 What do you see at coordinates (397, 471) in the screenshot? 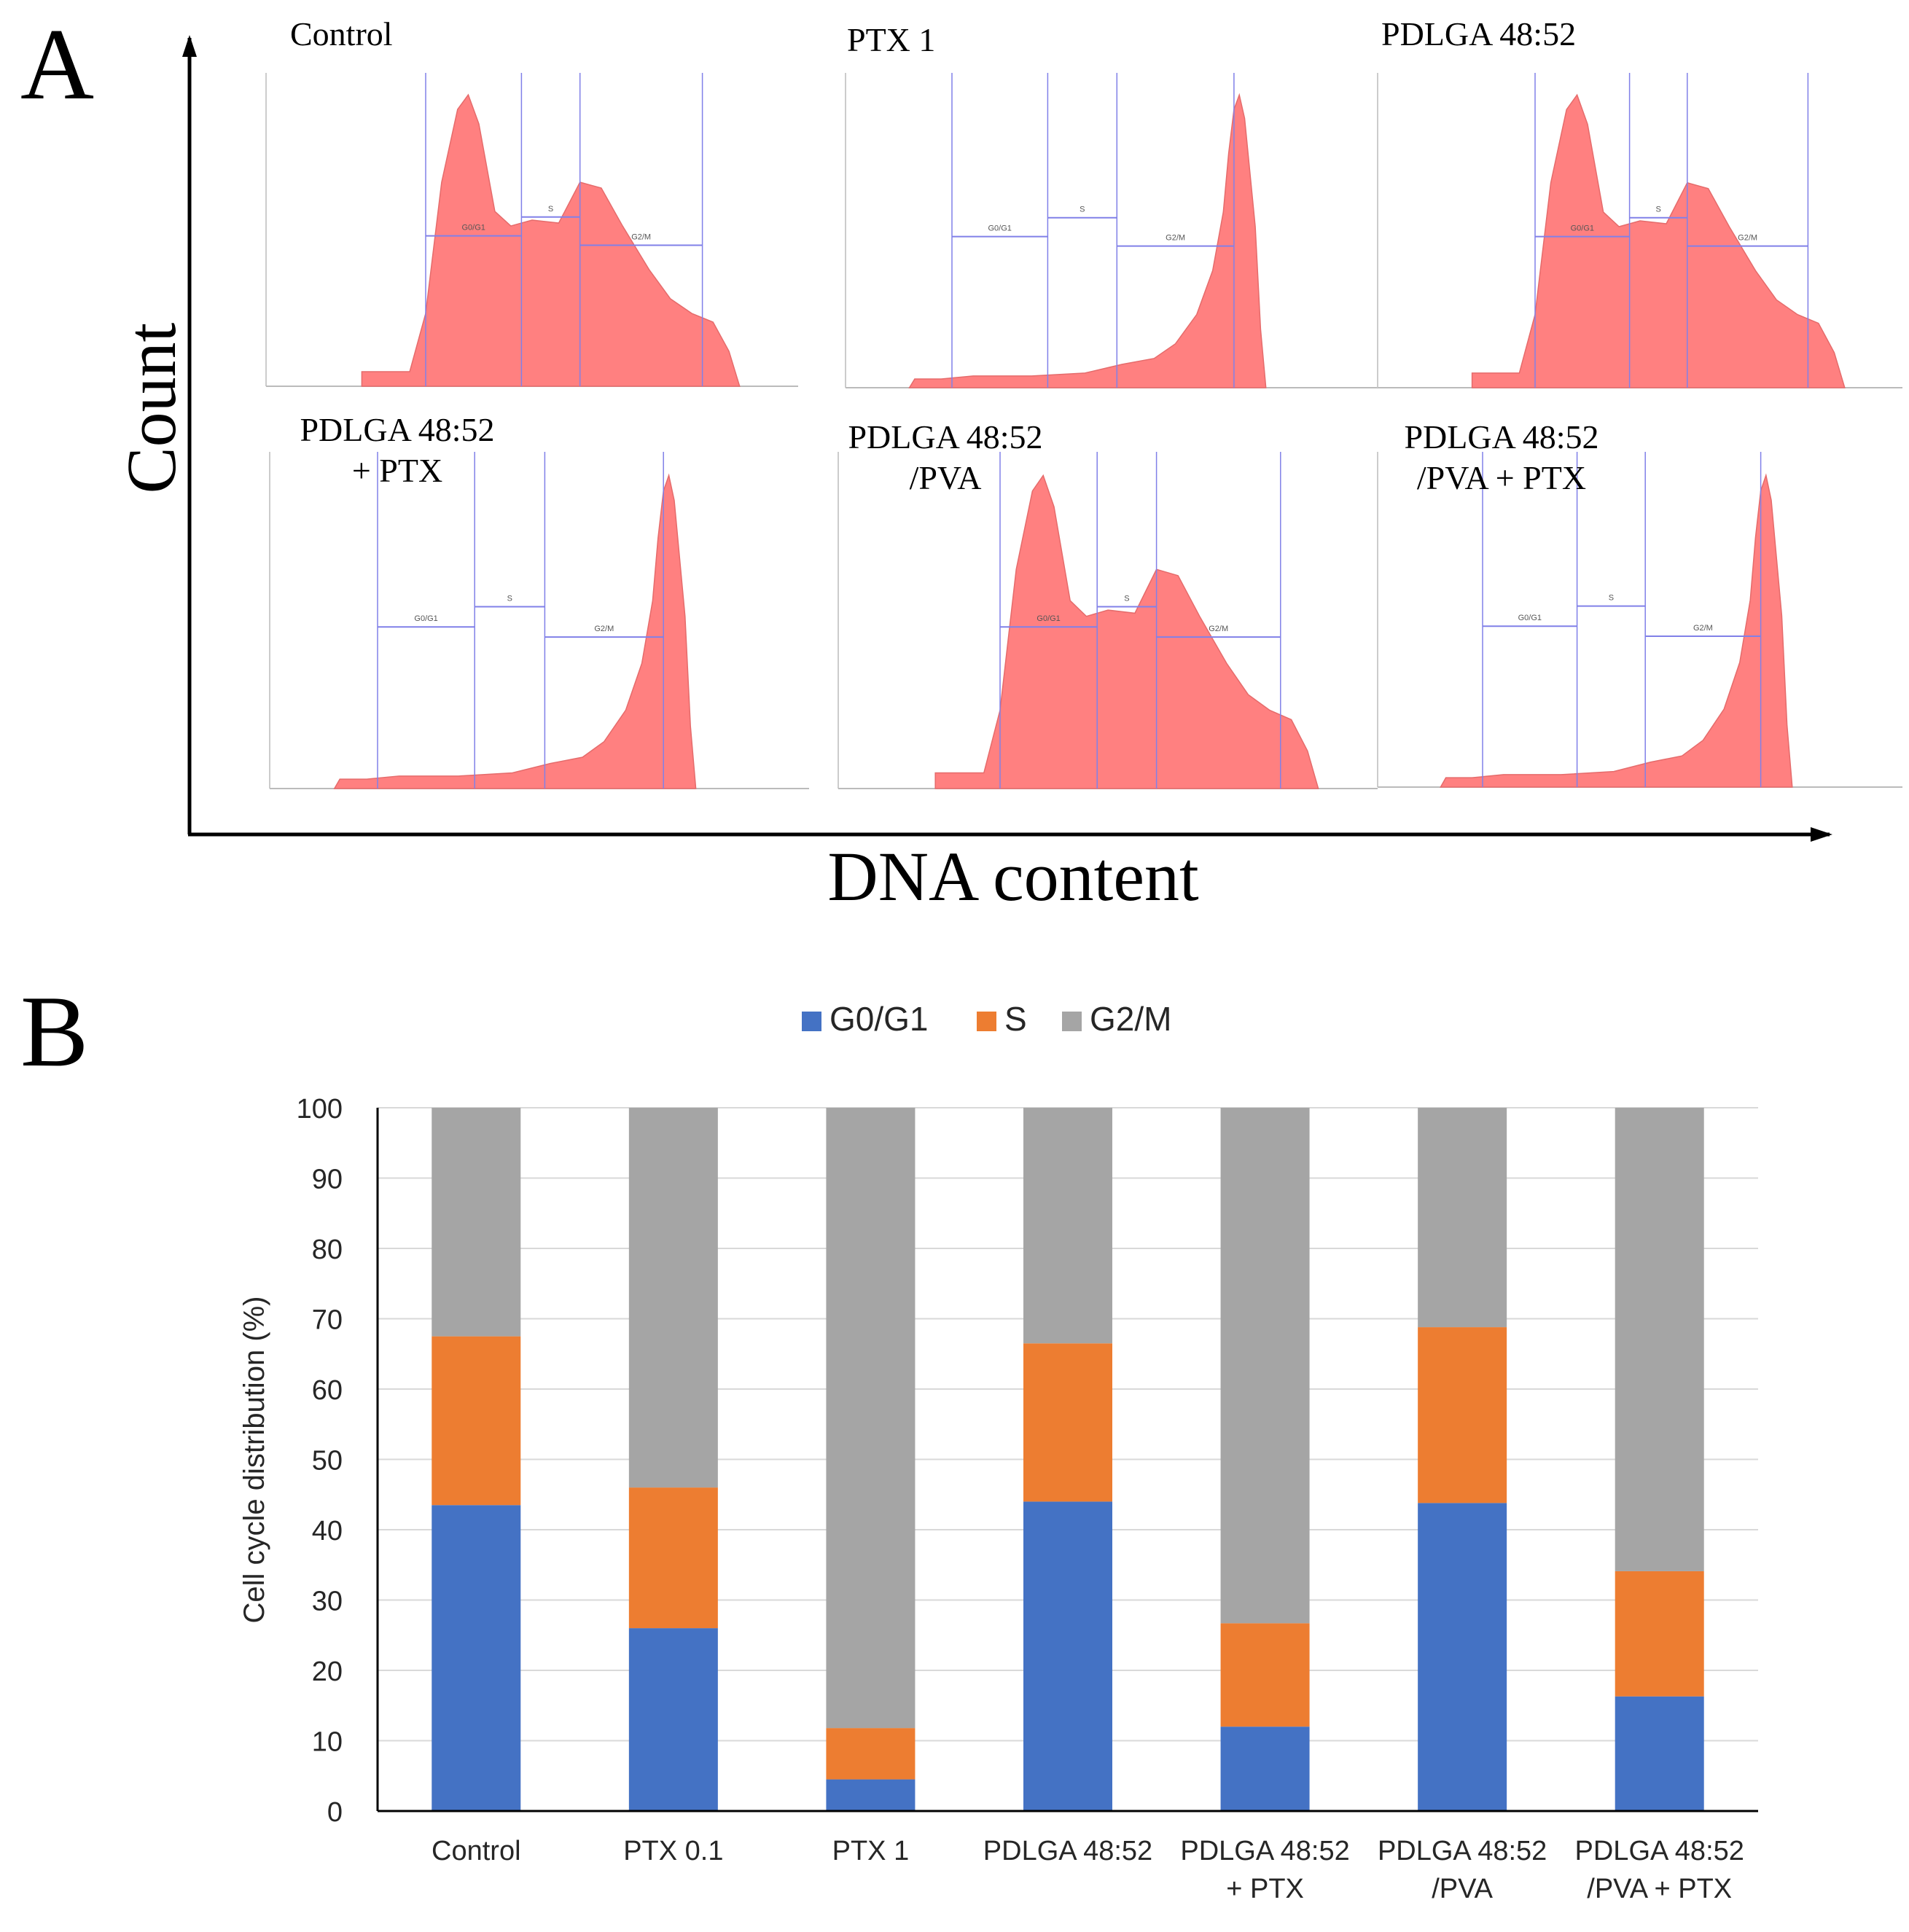
I see `histogram-title: + PTX` at bounding box center [397, 471].